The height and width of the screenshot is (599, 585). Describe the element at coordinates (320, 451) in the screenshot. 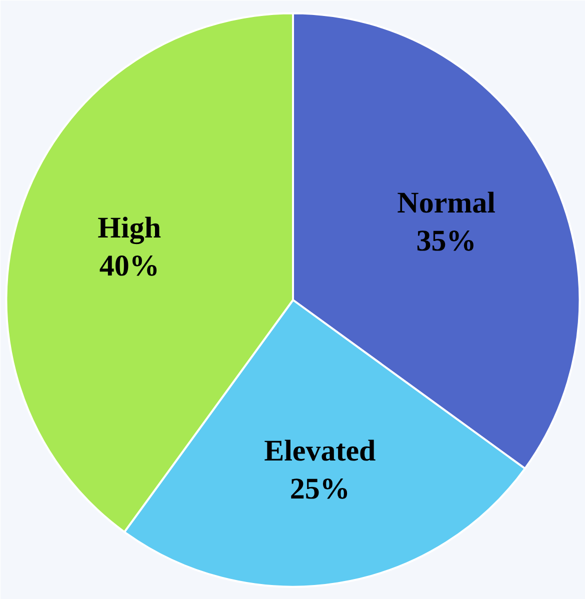

I see `slice-label: Elevated` at that location.